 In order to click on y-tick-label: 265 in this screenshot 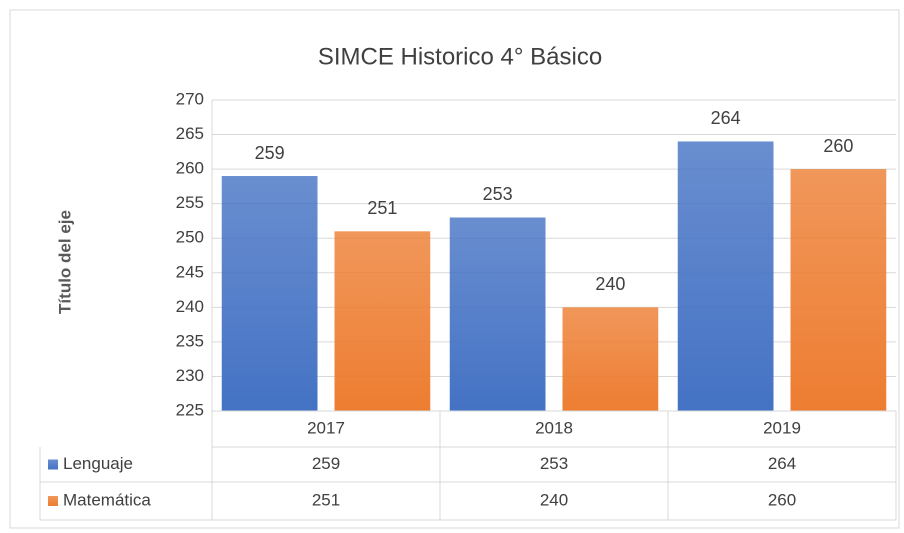, I will do `click(190, 133)`.